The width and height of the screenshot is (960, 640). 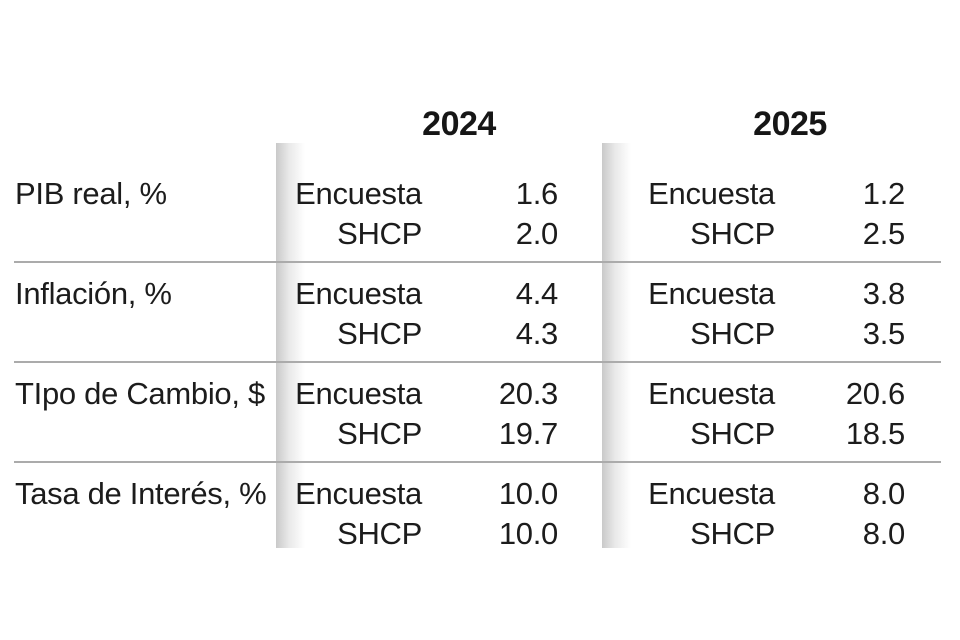 I want to click on value-2025-encuesta: 1.2, so click(x=884, y=193).